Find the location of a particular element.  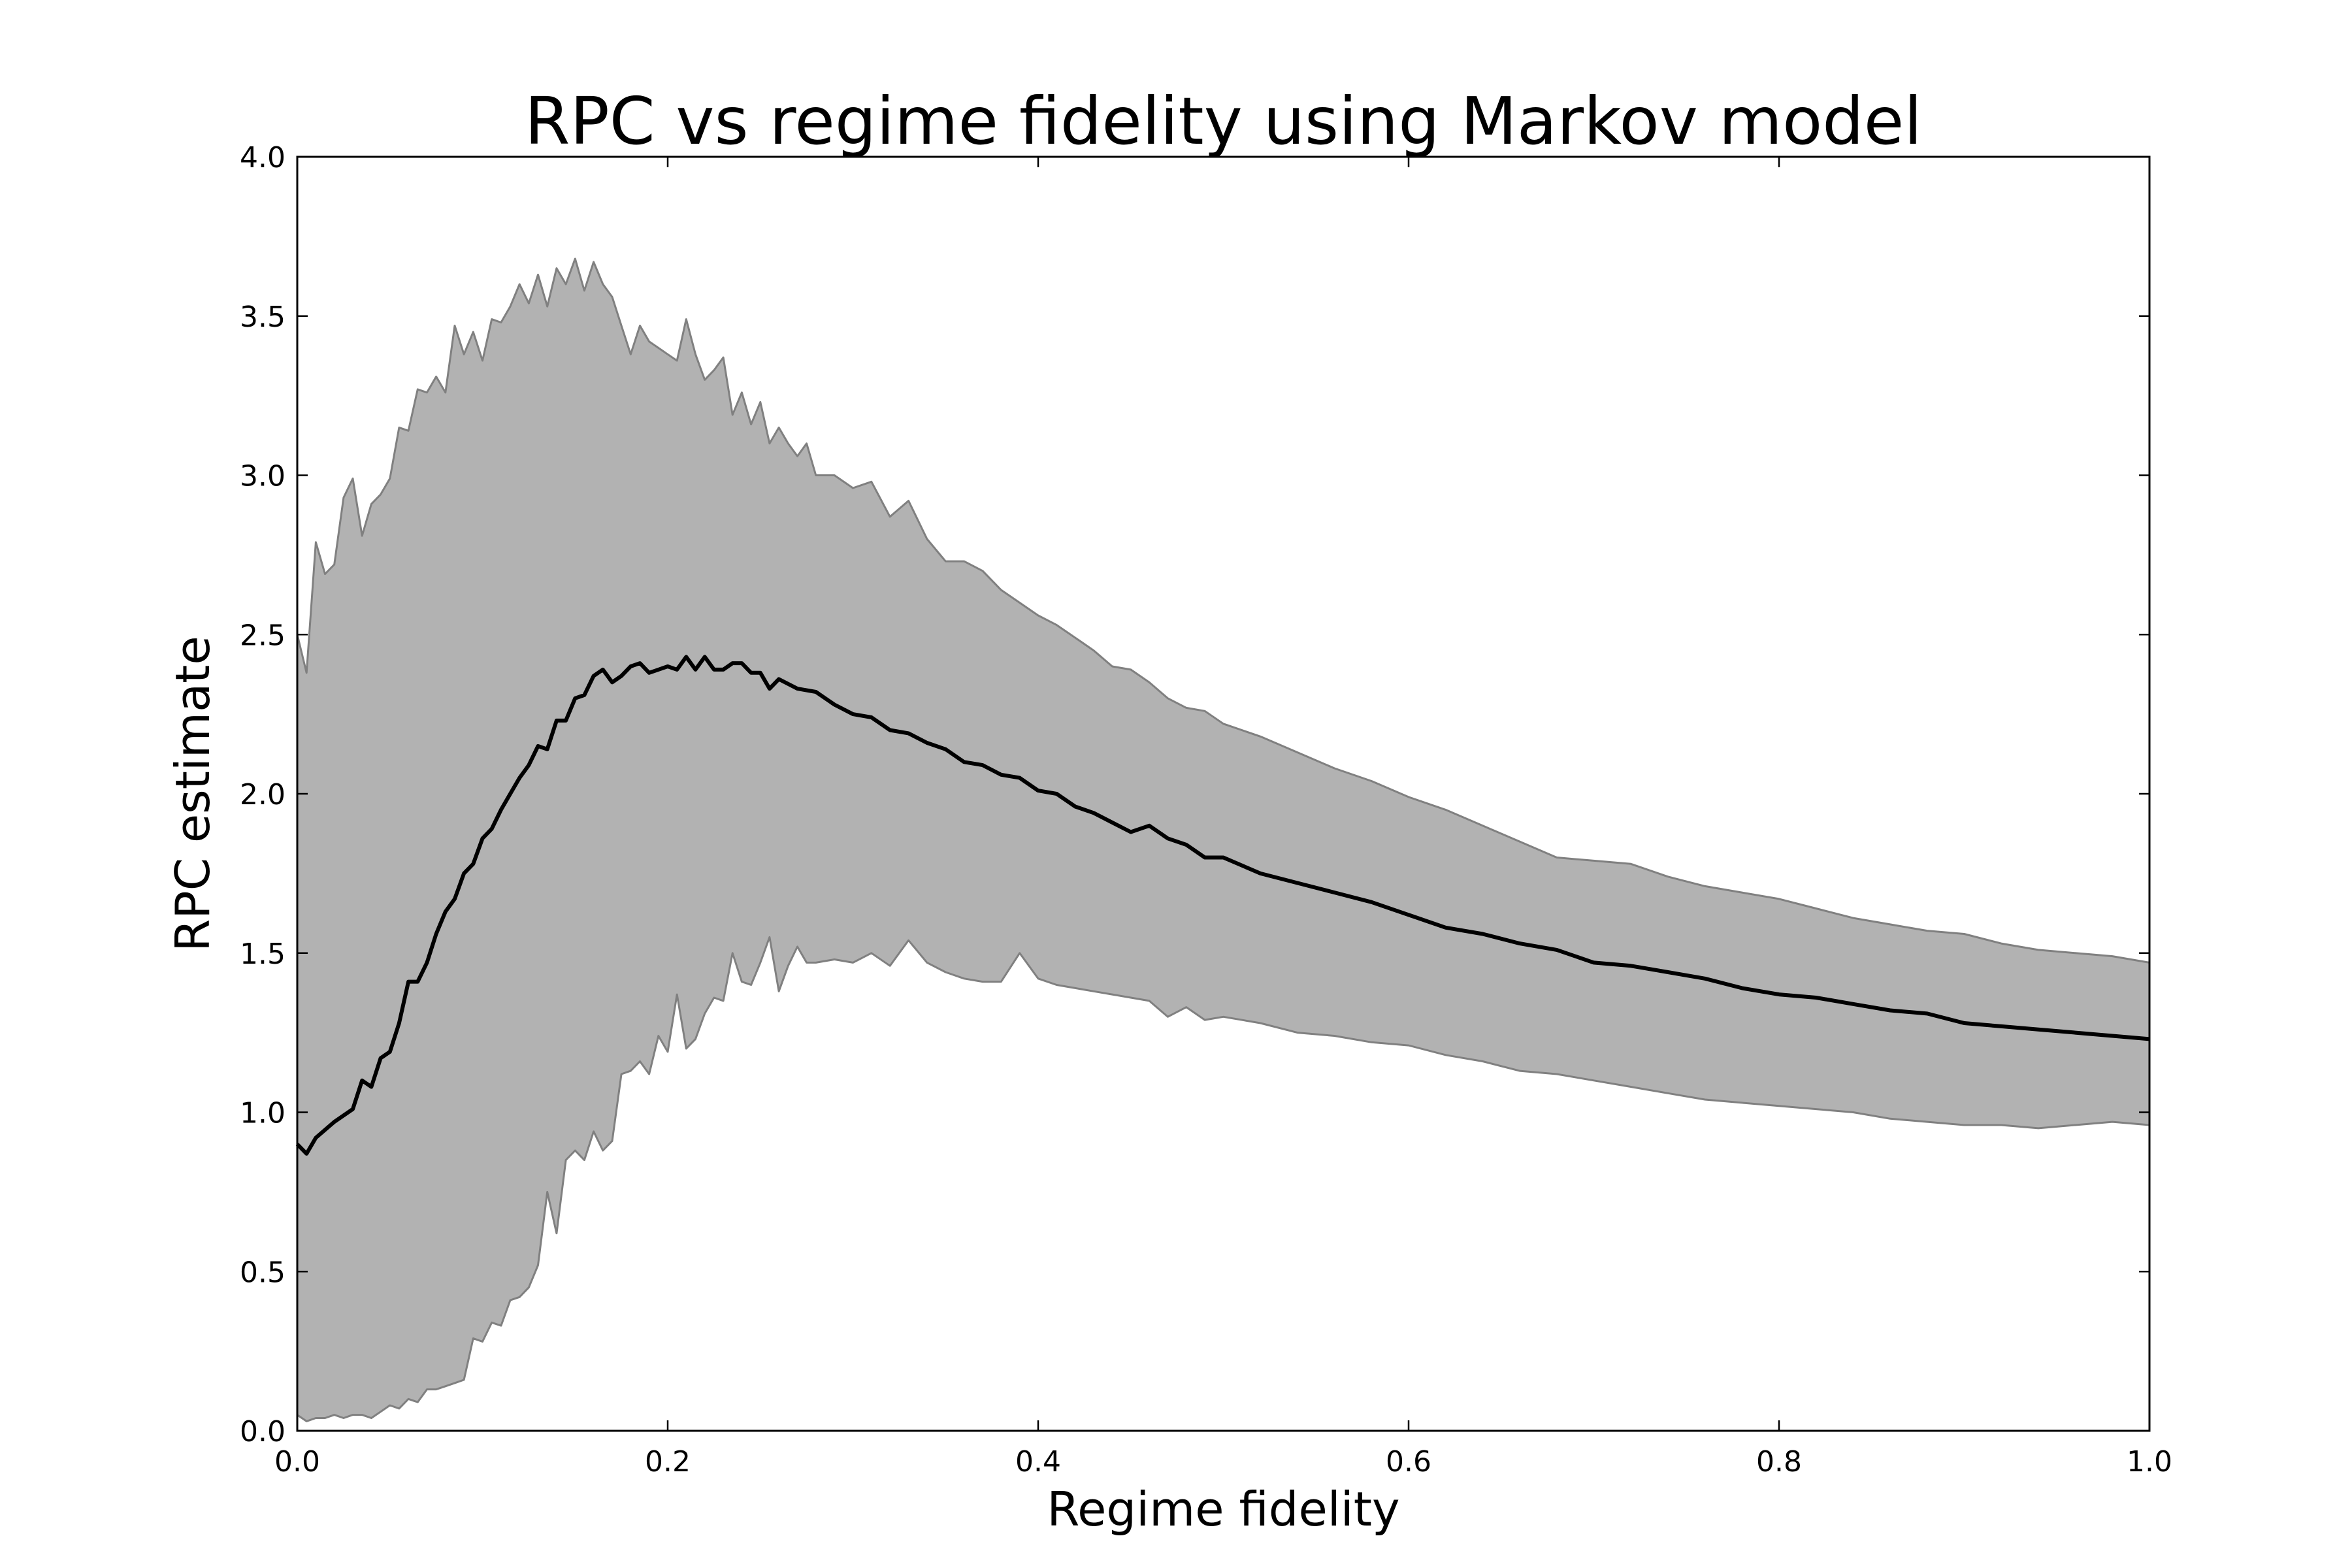

y-tick-label: 0.5 is located at coordinates (263, 1272).